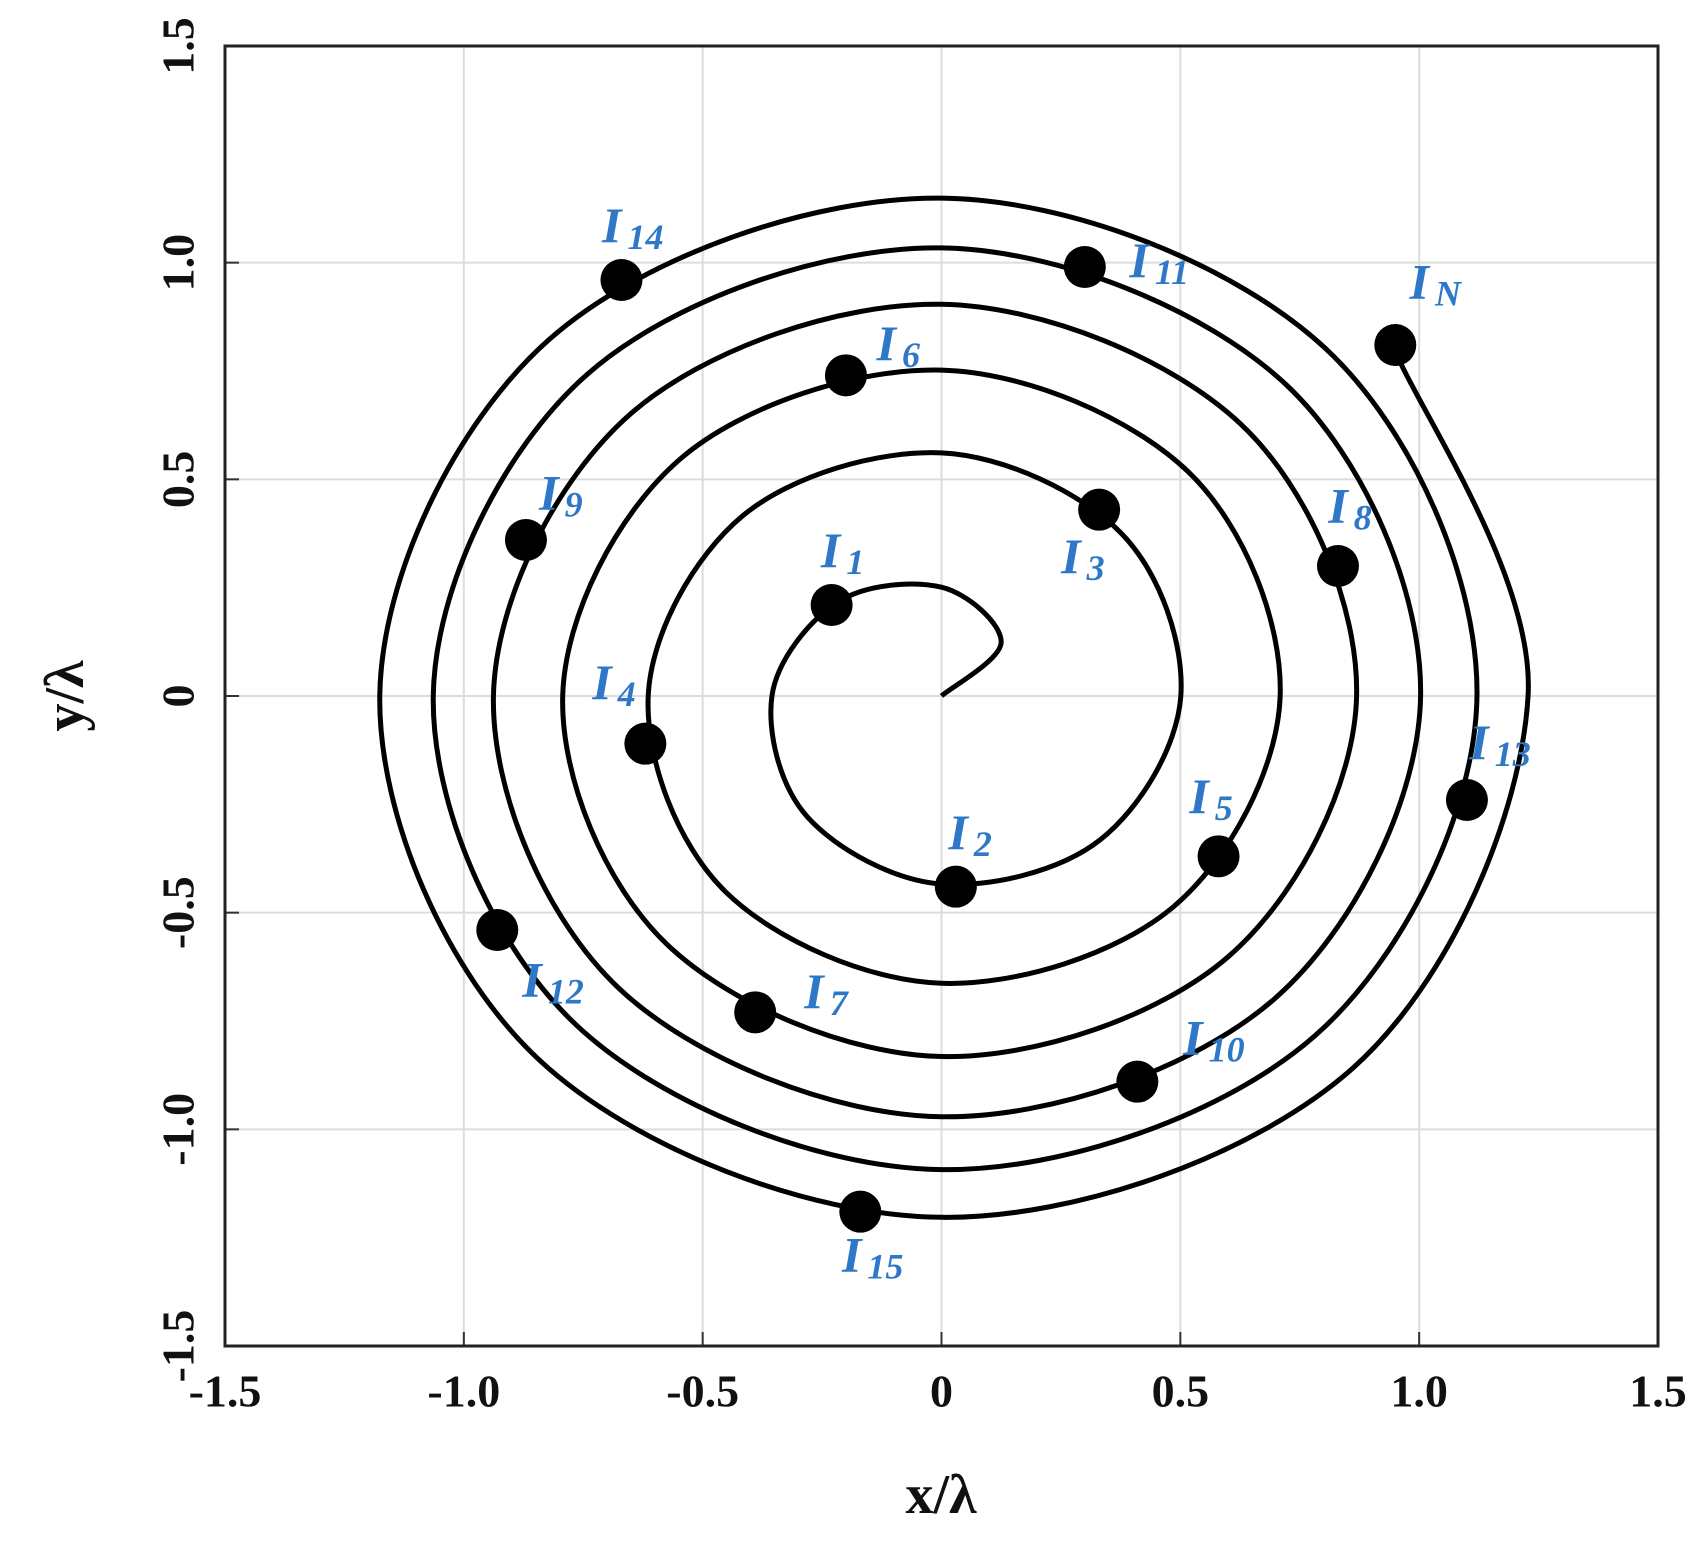 The width and height of the screenshot is (1699, 1541). Describe the element at coordinates (855, 562) in the screenshot. I see `point-label-sub: 1` at that location.